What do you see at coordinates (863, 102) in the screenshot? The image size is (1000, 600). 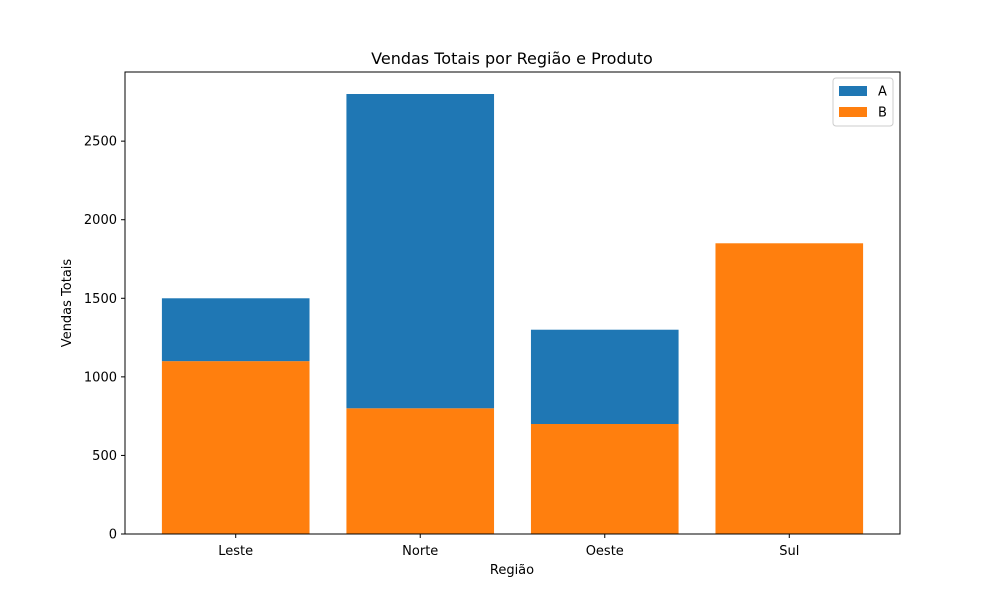 I see `legend: AB` at bounding box center [863, 102].